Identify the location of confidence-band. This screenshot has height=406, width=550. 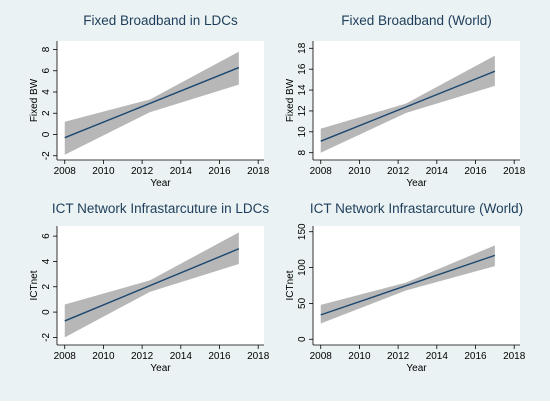
(407, 104).